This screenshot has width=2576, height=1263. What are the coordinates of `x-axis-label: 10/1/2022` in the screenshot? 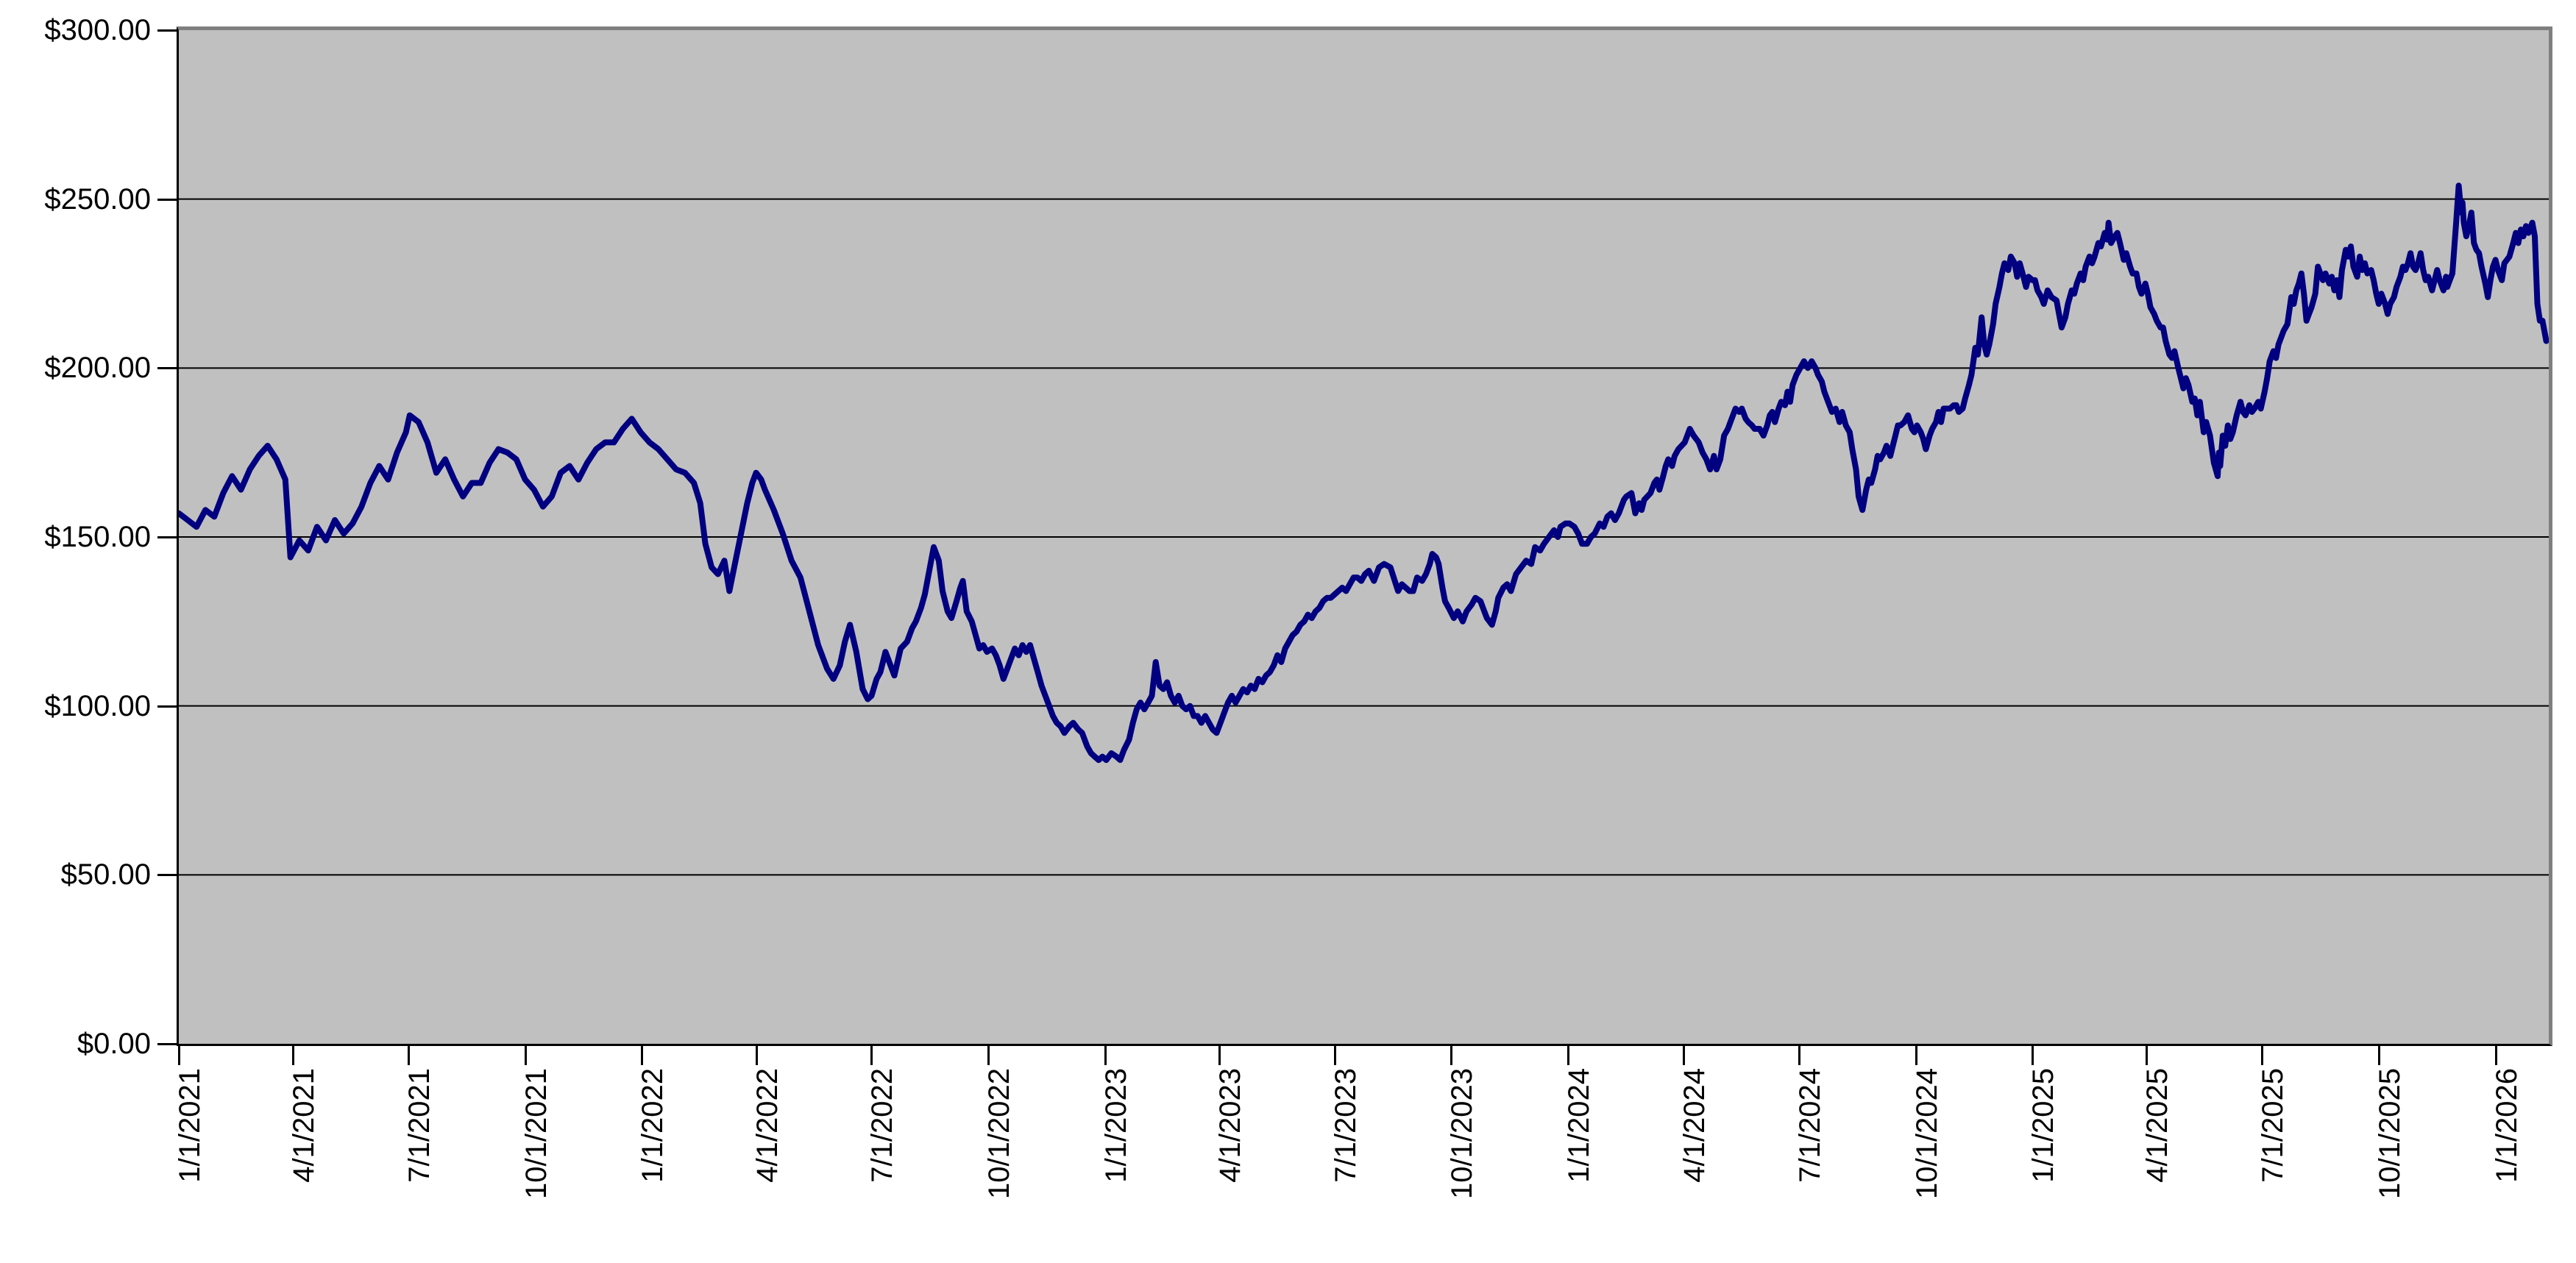 It's located at (999, 1133).